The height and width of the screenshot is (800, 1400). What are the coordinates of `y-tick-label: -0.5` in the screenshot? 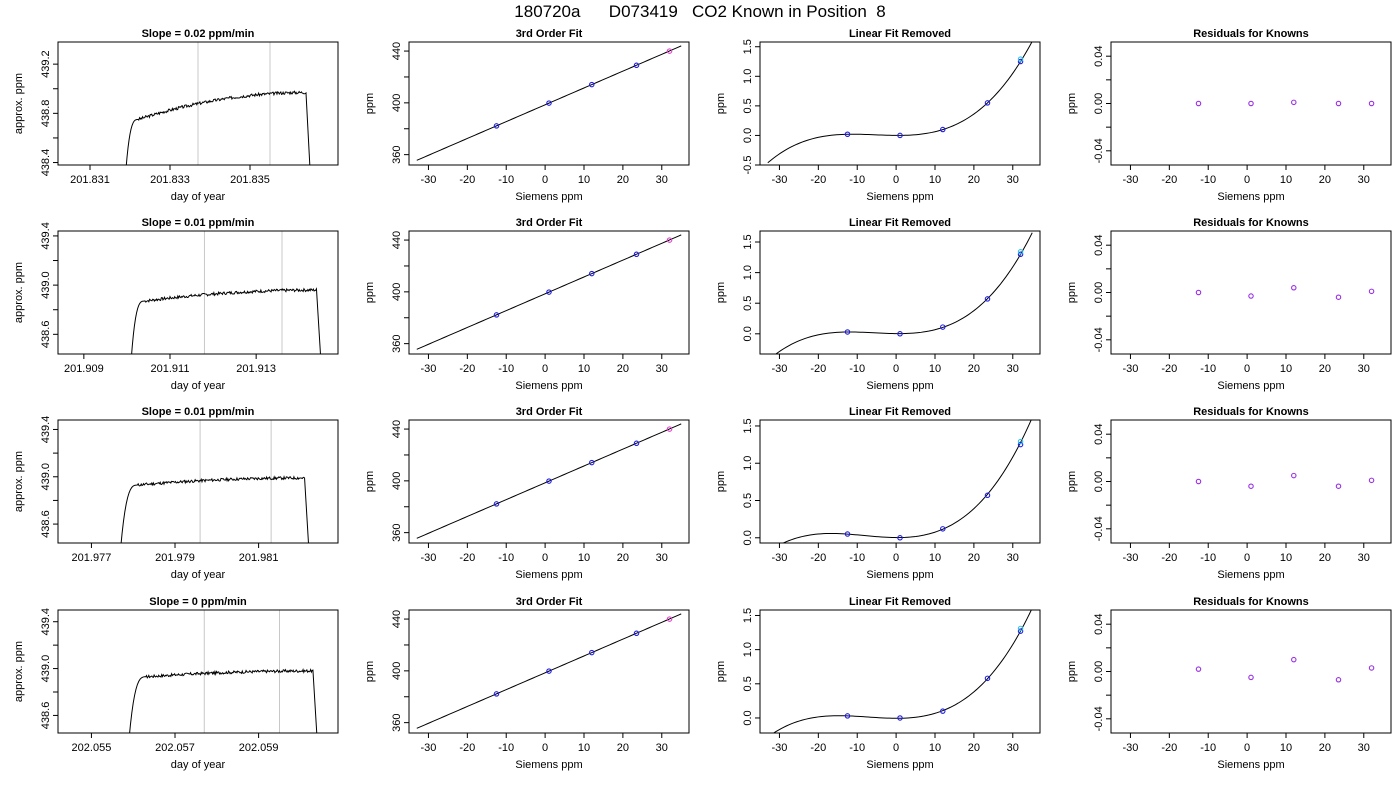 It's located at (748, 165).